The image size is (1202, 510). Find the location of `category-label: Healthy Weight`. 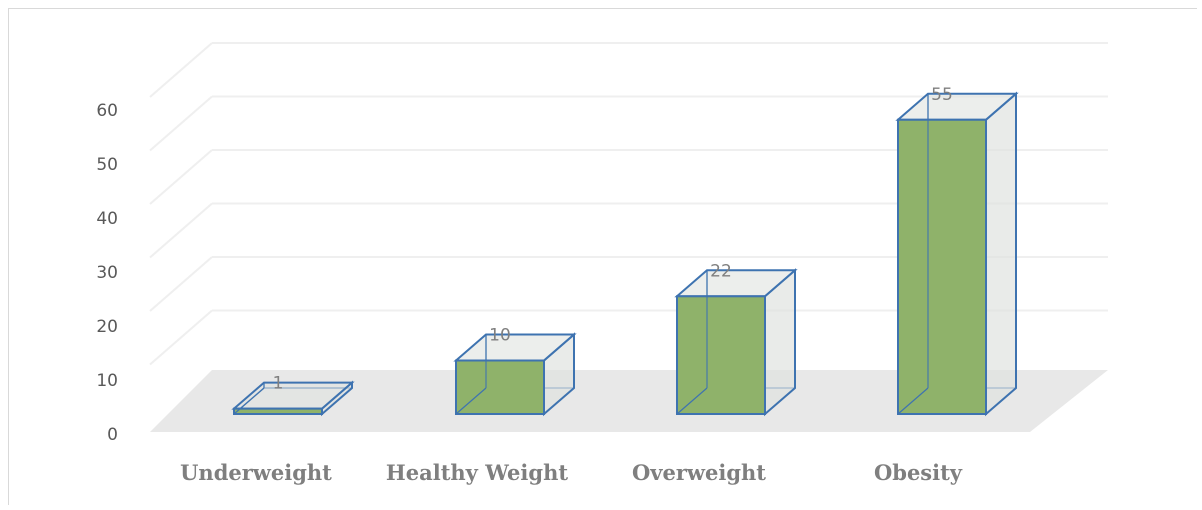

category-label: Healthy Weight is located at coordinates (477, 472).